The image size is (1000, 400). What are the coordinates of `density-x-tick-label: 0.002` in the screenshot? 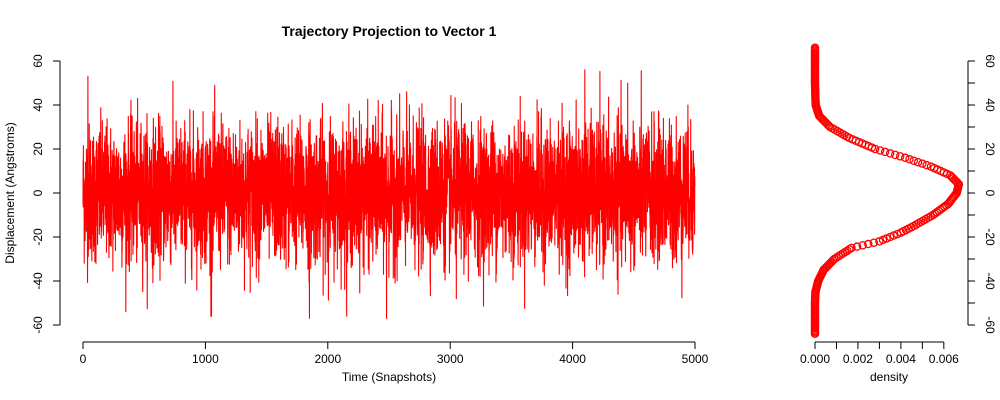 It's located at (858, 359).